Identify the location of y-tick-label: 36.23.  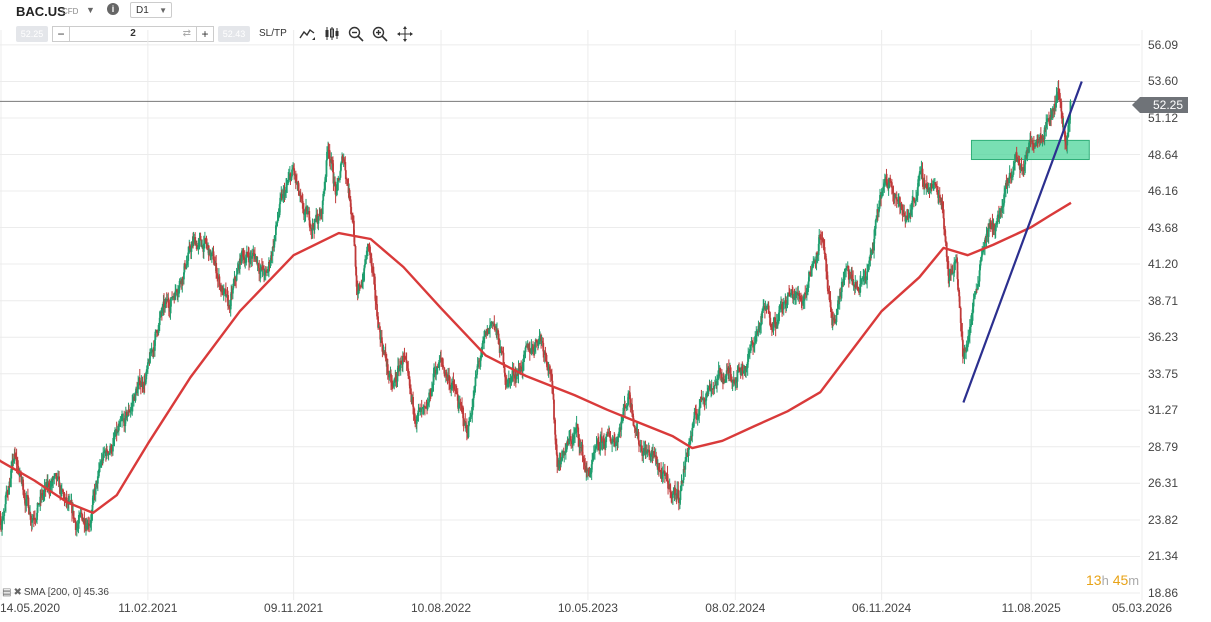
(1163, 337).